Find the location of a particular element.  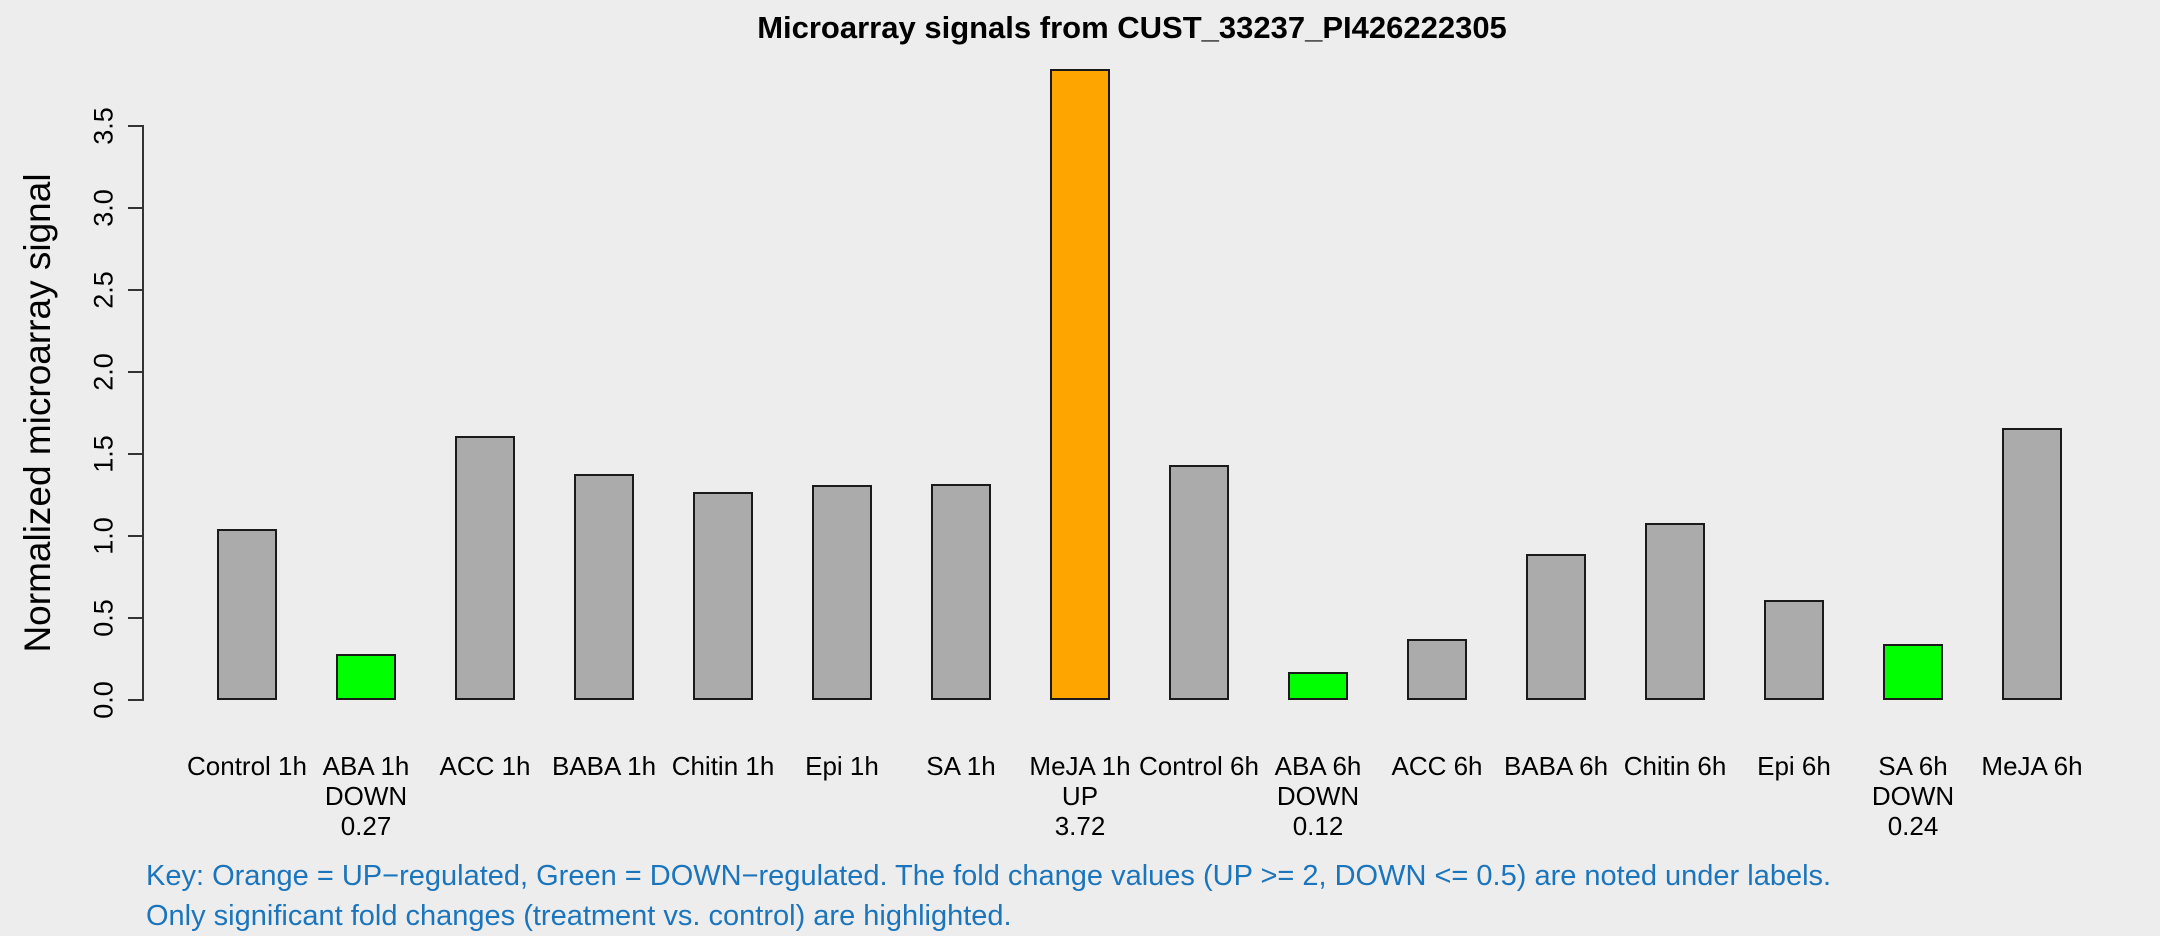

x-axis-label: Epi 1h is located at coordinates (842, 766).